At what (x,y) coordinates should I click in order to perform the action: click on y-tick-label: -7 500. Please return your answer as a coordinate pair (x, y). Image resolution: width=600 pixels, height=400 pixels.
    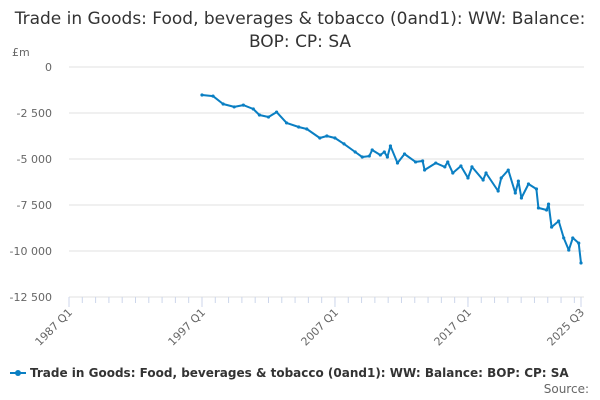
    Looking at the image, I should click on (34, 205).